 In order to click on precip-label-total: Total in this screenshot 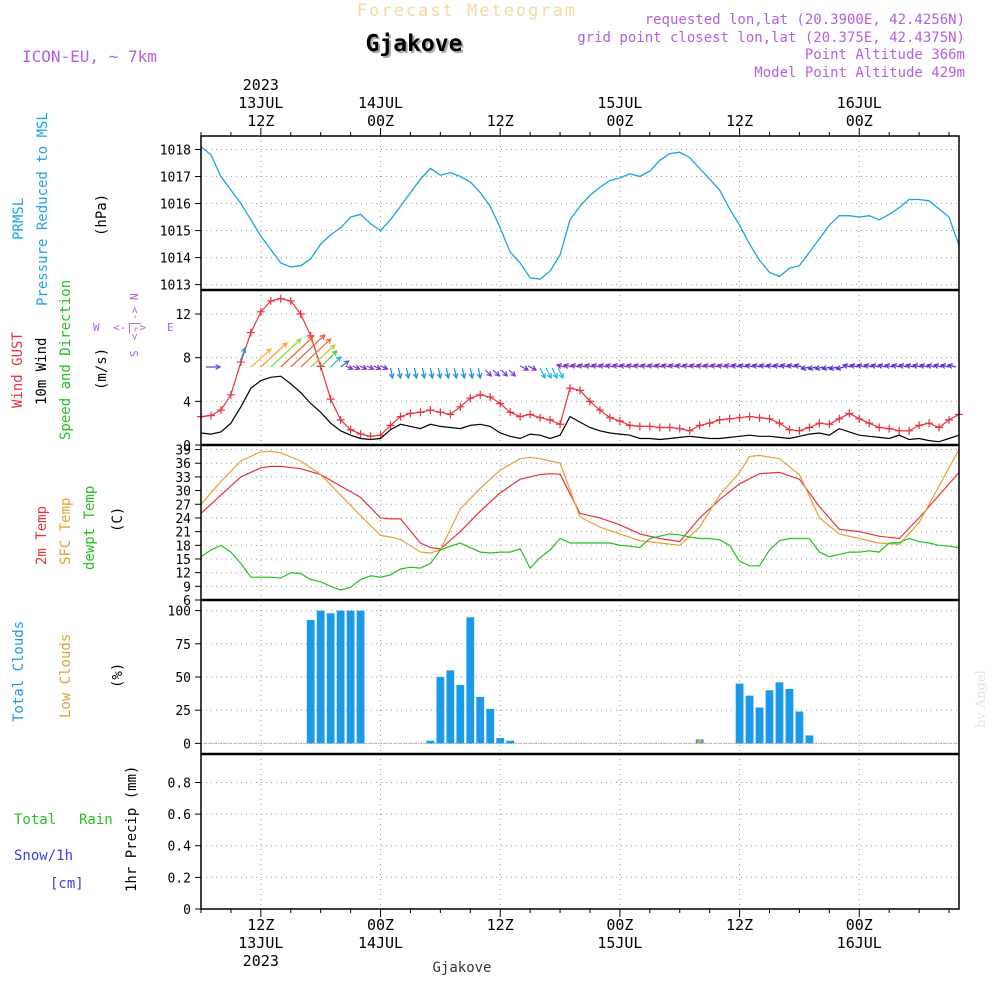, I will do `click(35, 820)`.